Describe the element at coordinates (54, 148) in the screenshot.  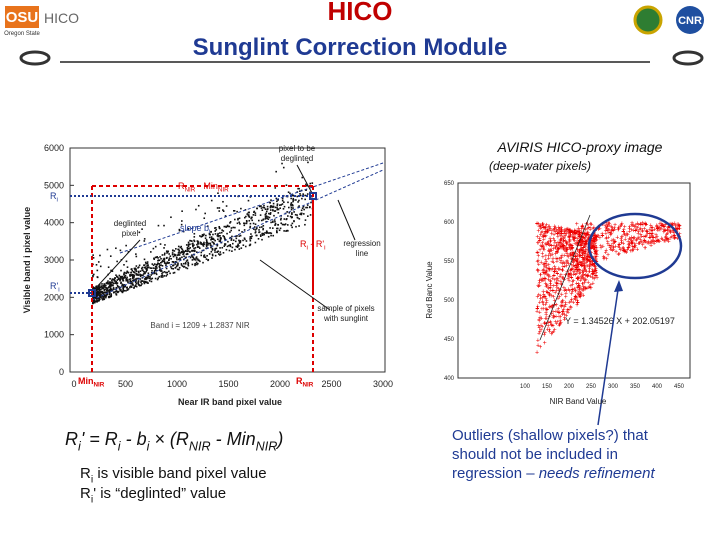
I see `y-tick-label: 6000` at that location.